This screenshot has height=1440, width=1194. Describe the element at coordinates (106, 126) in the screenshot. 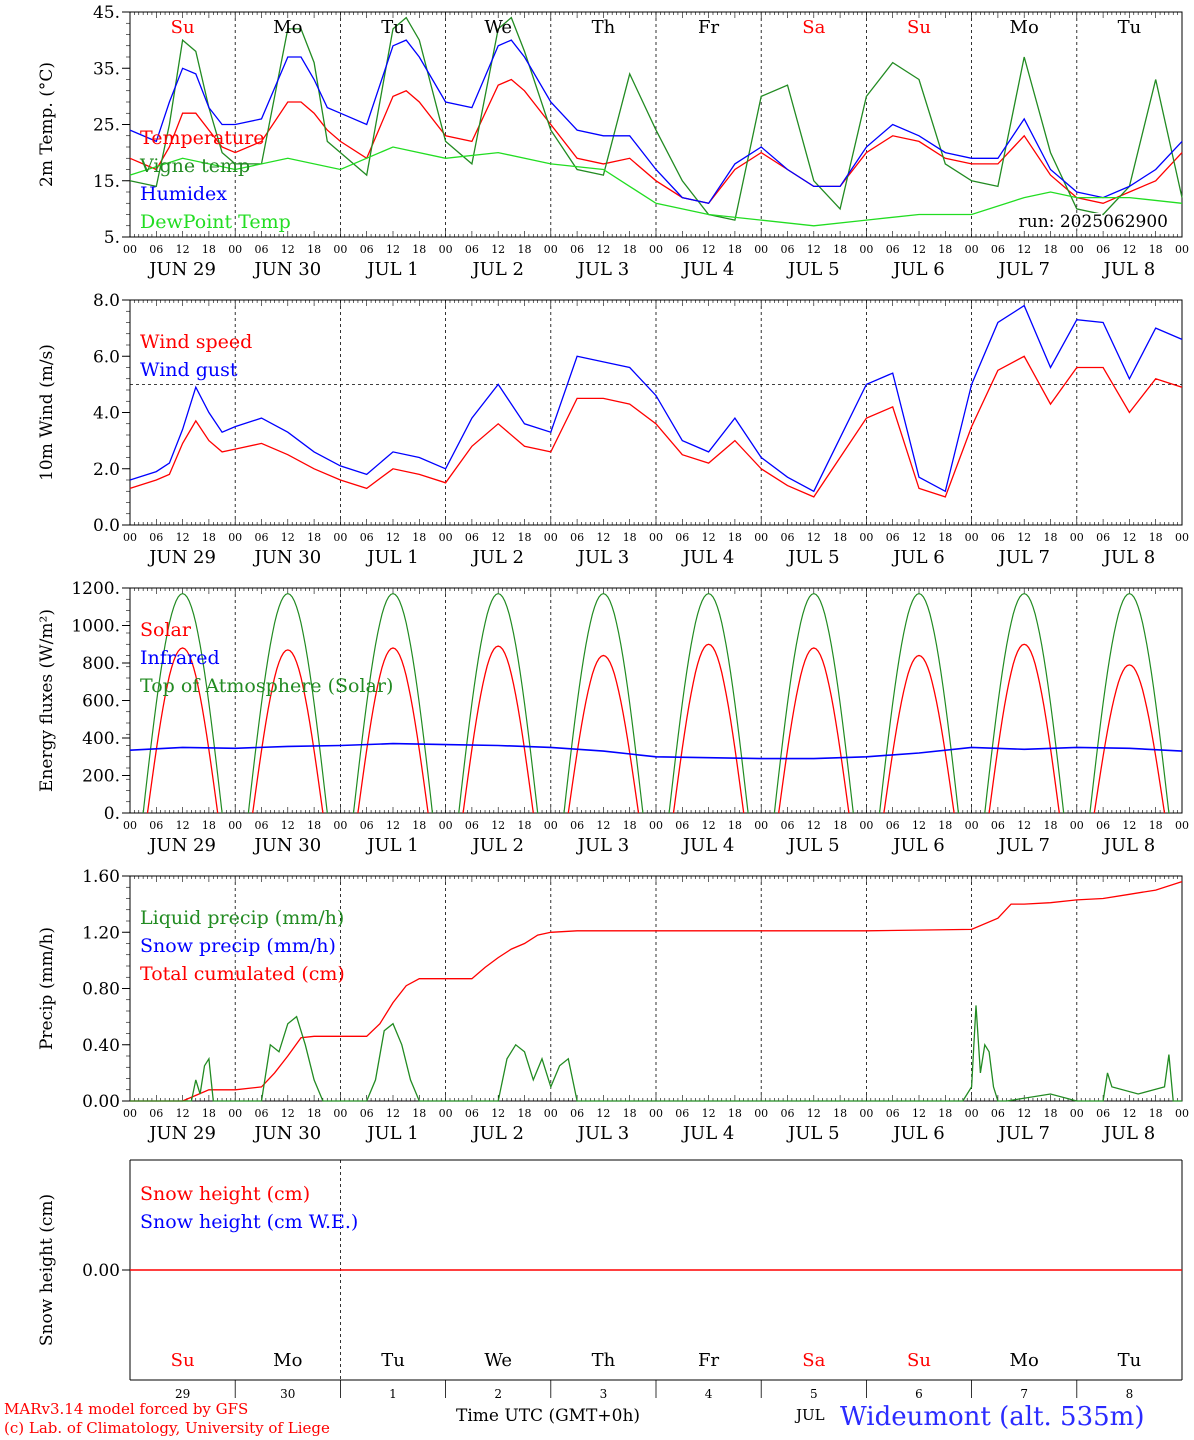

I see `y-tick-label: 25.` at that location.